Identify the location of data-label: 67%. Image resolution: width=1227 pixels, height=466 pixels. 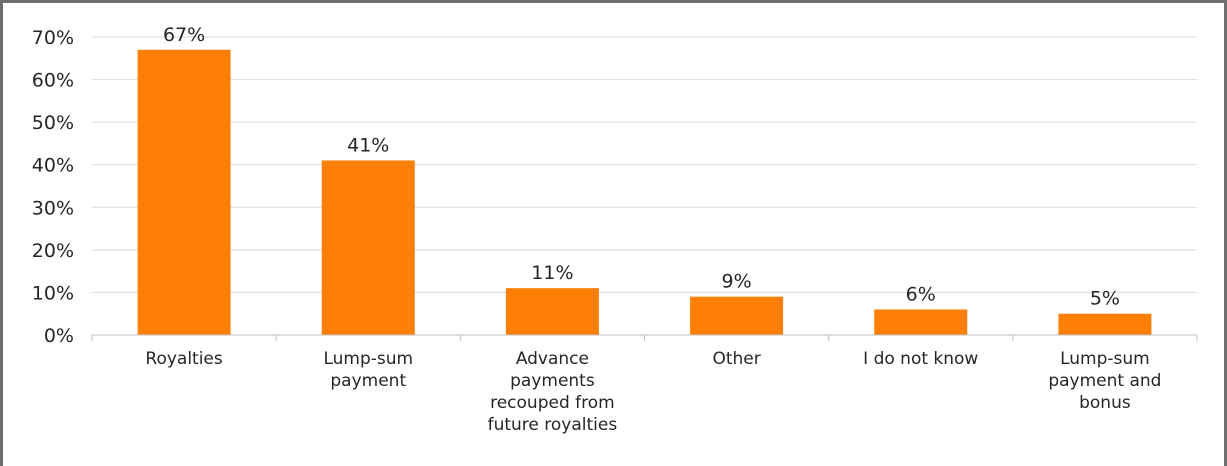
(184, 35).